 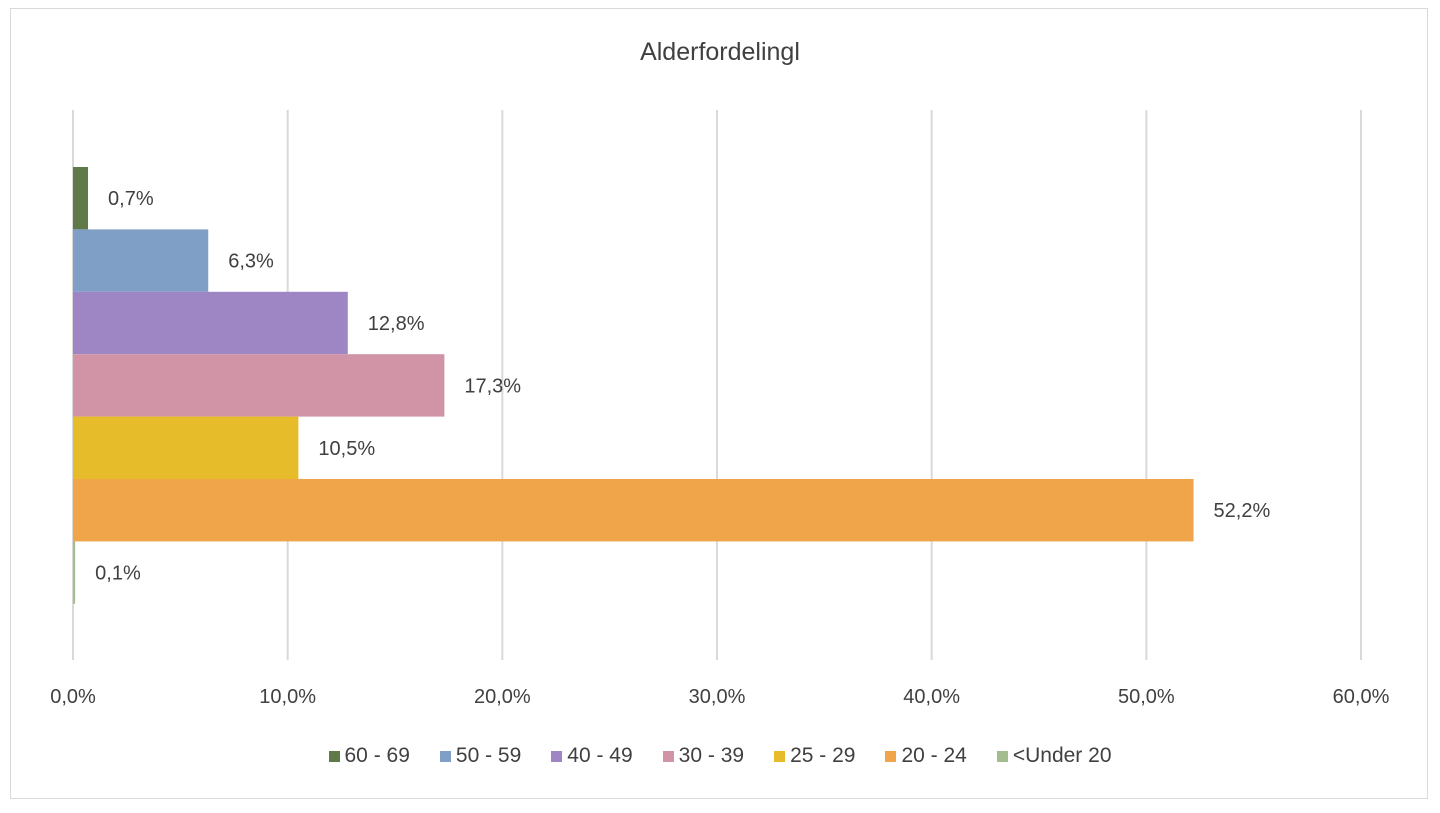 I want to click on data-label: 0,1%, so click(x=118, y=574).